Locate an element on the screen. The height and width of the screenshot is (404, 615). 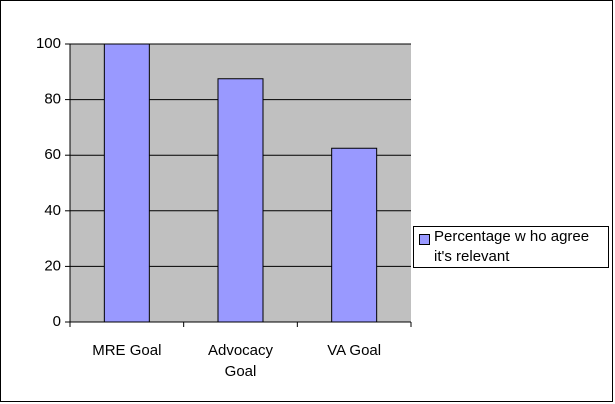
y-tick-label: 100 is located at coordinates (48, 43).